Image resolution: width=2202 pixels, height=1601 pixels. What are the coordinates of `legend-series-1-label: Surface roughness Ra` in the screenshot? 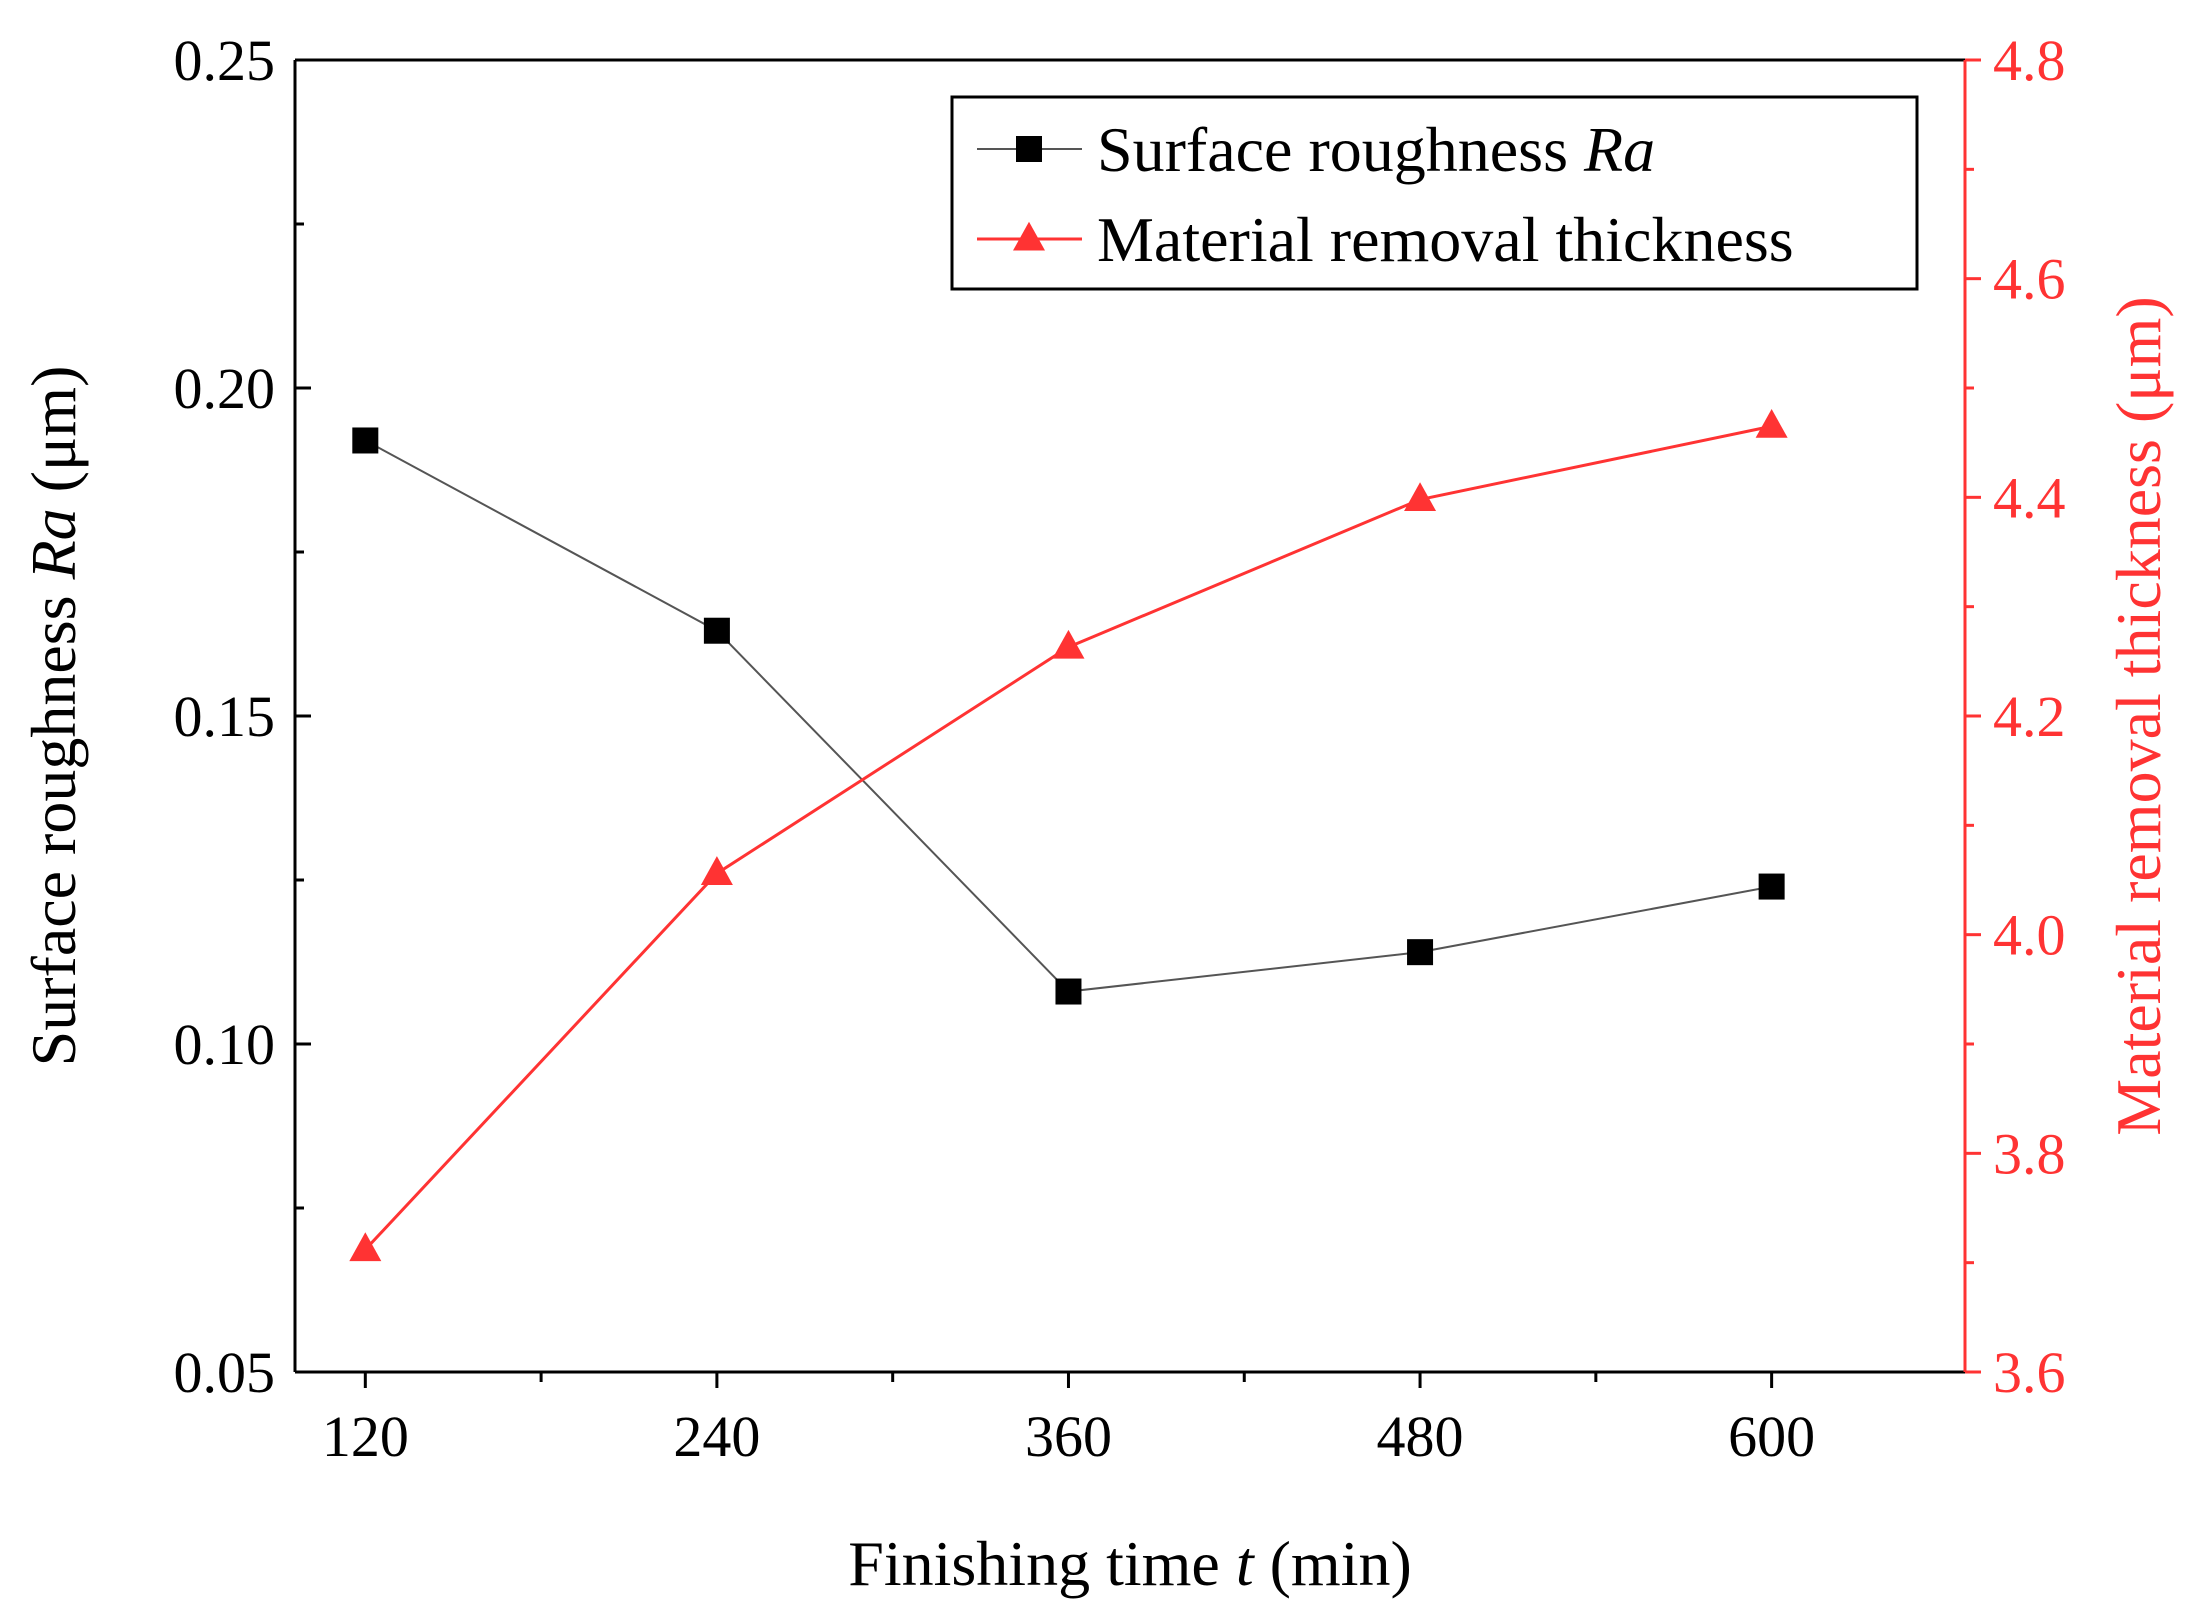 It's located at (1376, 149).